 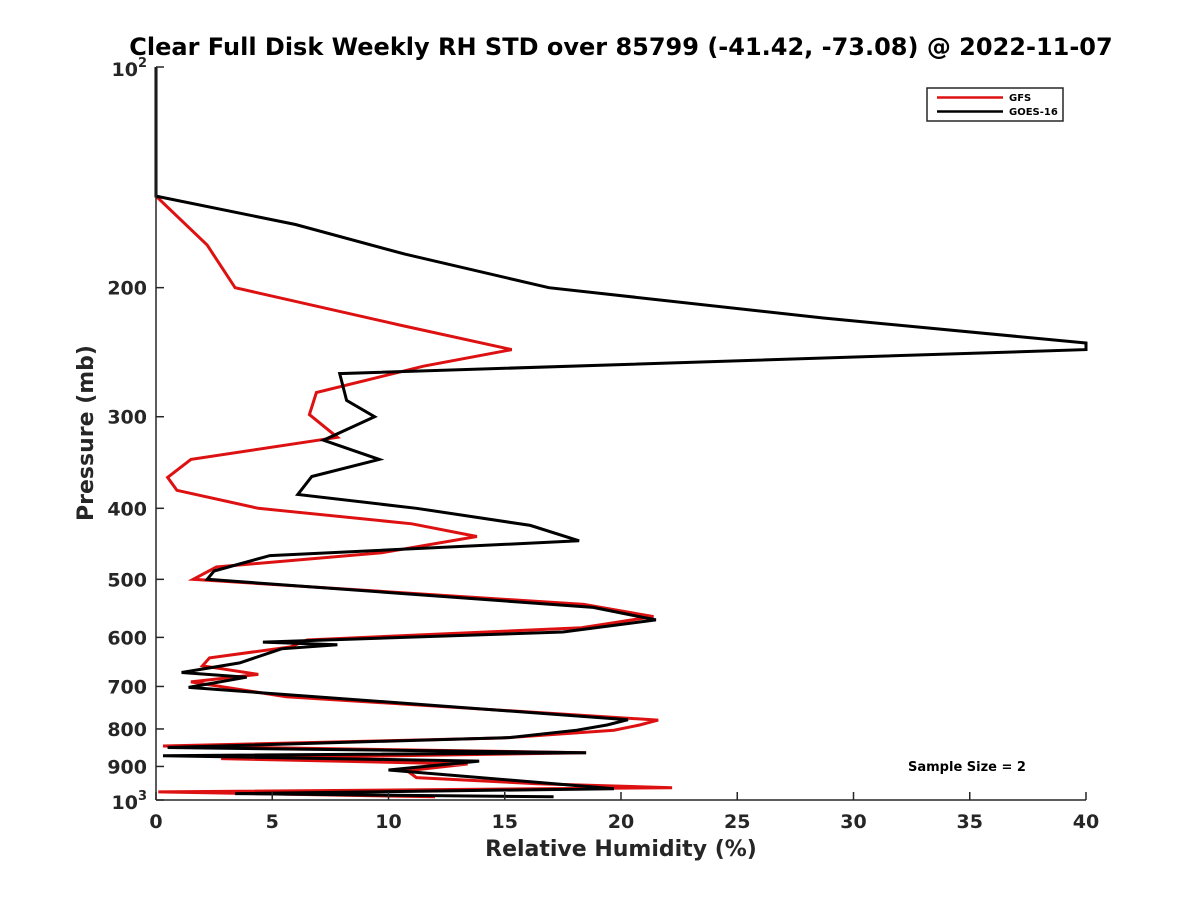 I want to click on x-tick-label: 40, so click(x=1086, y=822).